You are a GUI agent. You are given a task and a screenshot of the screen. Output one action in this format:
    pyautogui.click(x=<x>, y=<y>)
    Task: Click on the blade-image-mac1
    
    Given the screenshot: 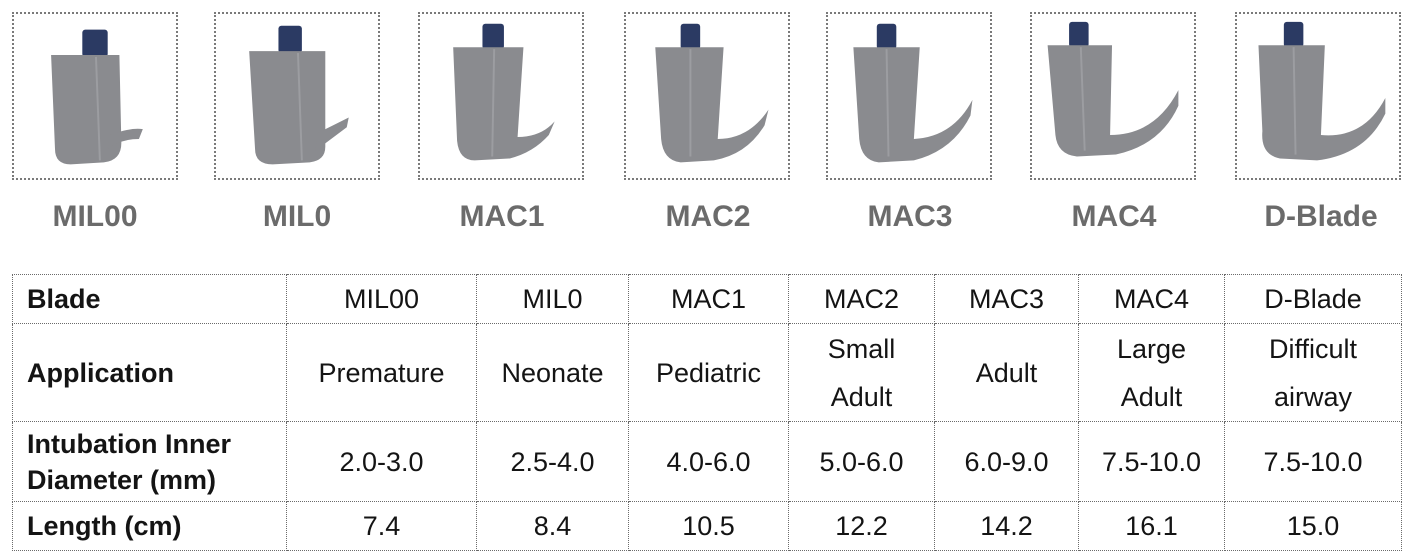 What is the action you would take?
    pyautogui.click(x=501, y=96)
    